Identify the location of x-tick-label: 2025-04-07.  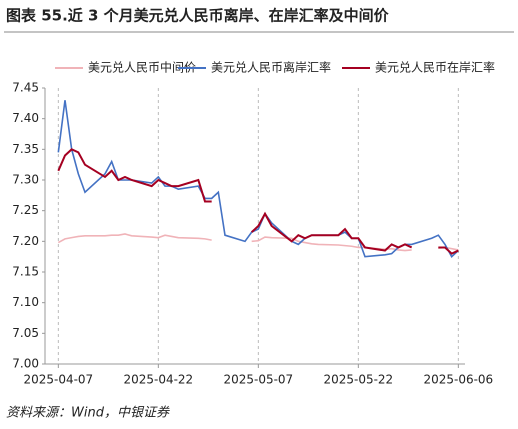
(58, 380).